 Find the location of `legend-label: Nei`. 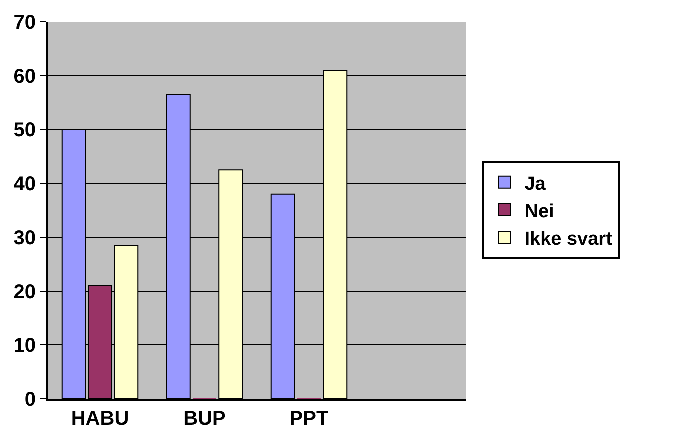

legend-label: Nei is located at coordinates (539, 211).